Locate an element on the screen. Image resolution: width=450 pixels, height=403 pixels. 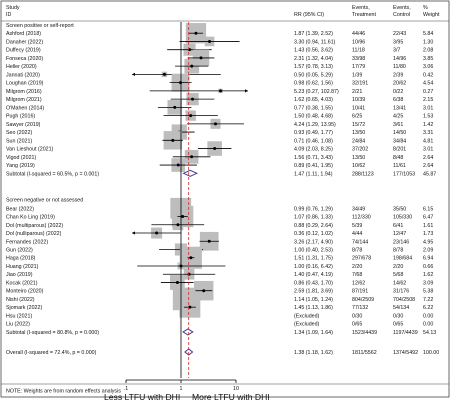
header-study-line2: ID is located at coordinates (8, 15).